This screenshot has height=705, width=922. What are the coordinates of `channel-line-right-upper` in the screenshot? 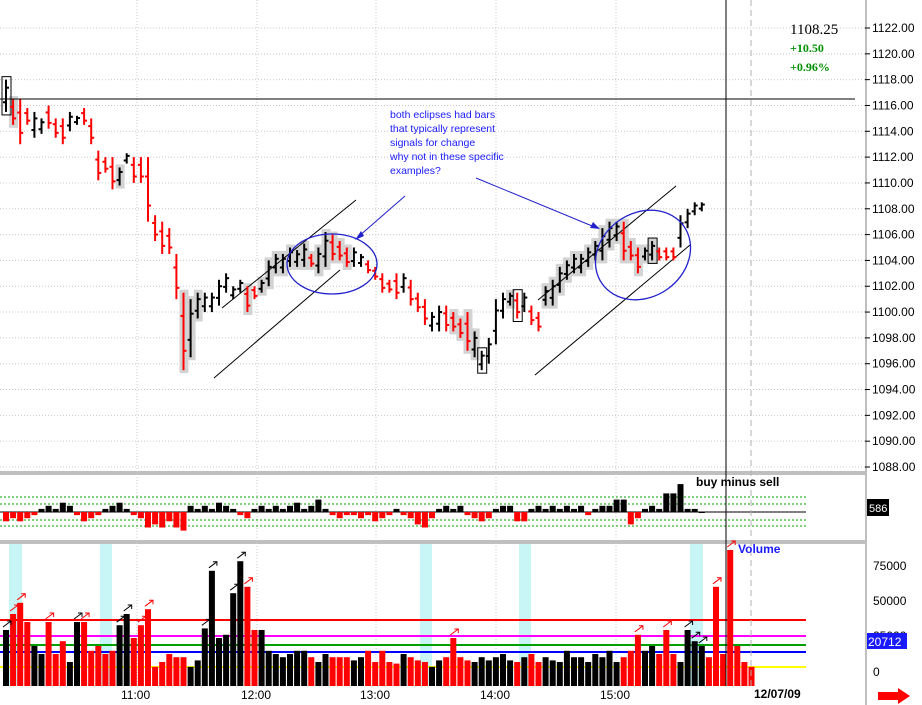 It's located at (607, 243).